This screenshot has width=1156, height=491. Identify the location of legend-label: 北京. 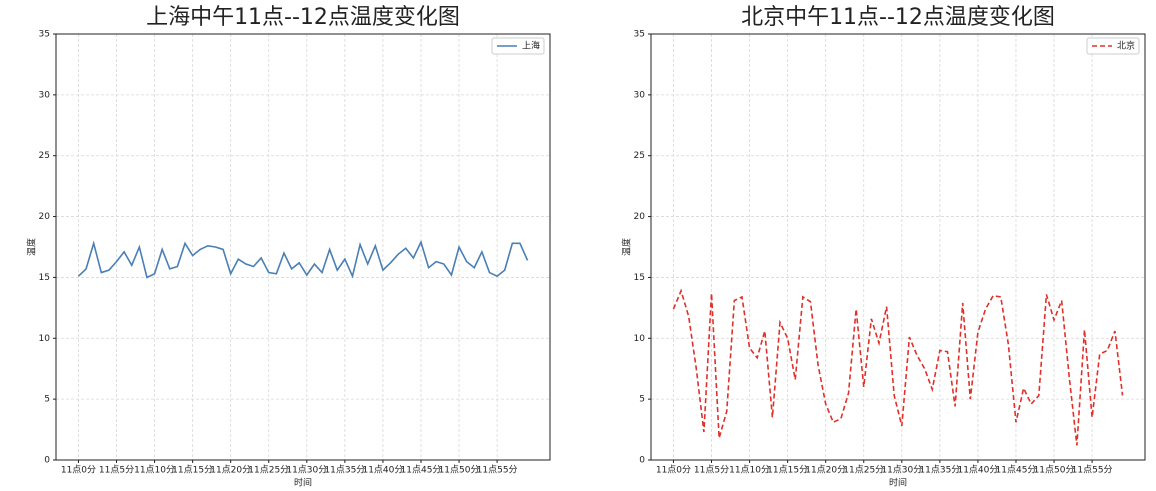
(1126, 46).